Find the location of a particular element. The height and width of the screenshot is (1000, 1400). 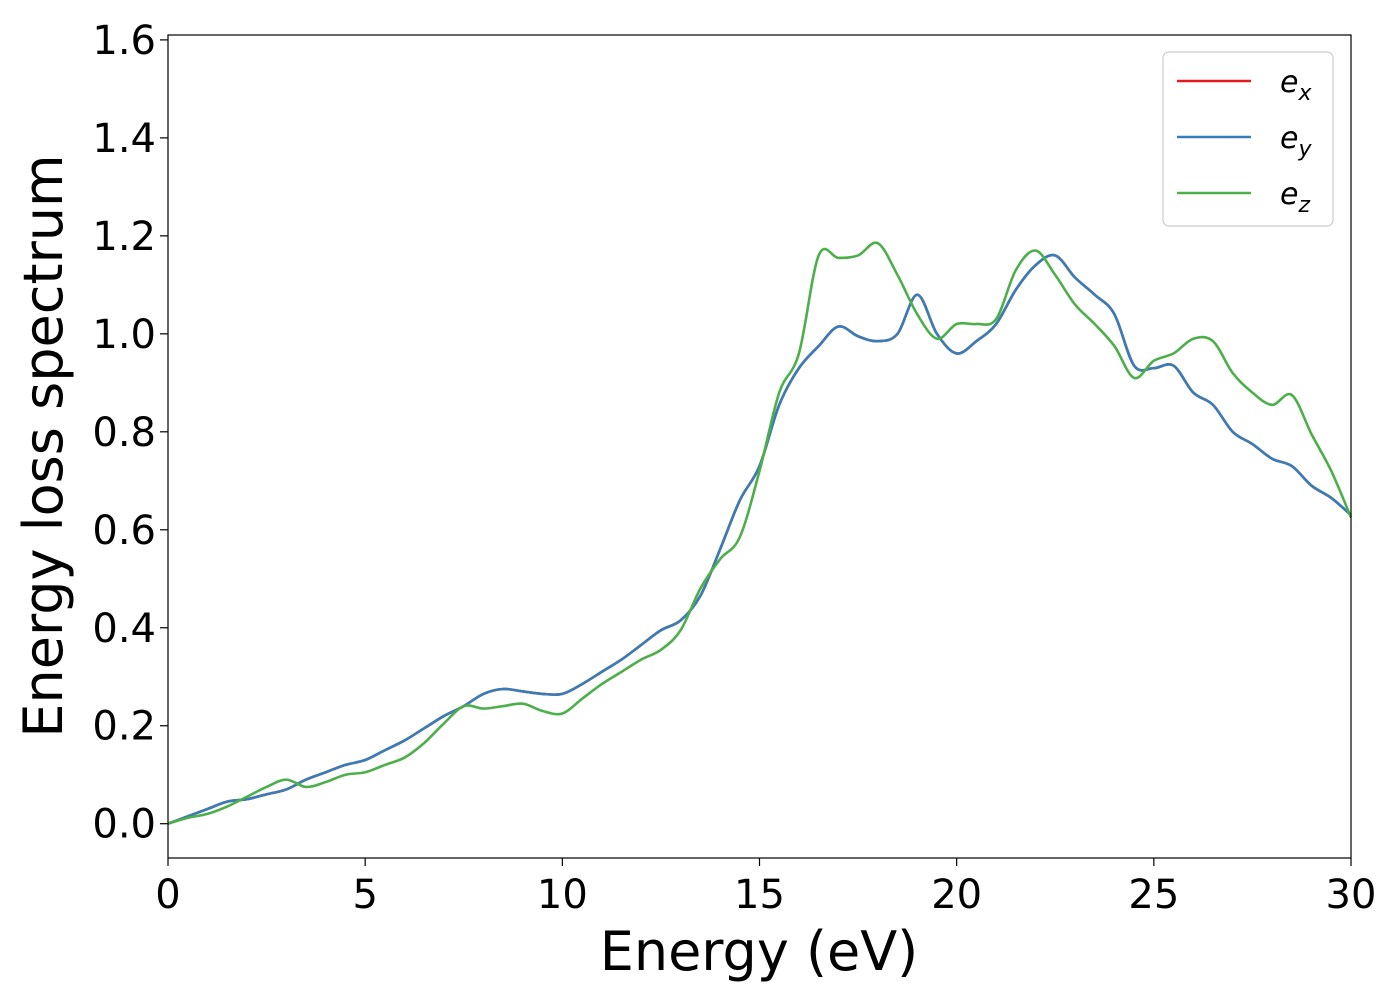

y-tick-label: 0.0 is located at coordinates (124, 825).